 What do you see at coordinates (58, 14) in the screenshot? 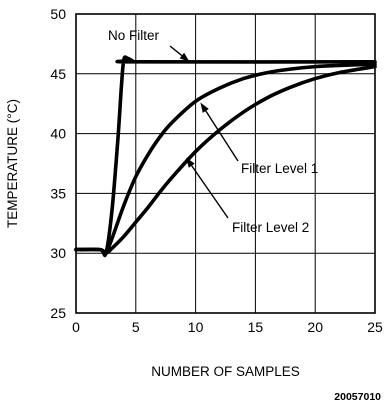
I see `y-tick-label: 50` at bounding box center [58, 14].